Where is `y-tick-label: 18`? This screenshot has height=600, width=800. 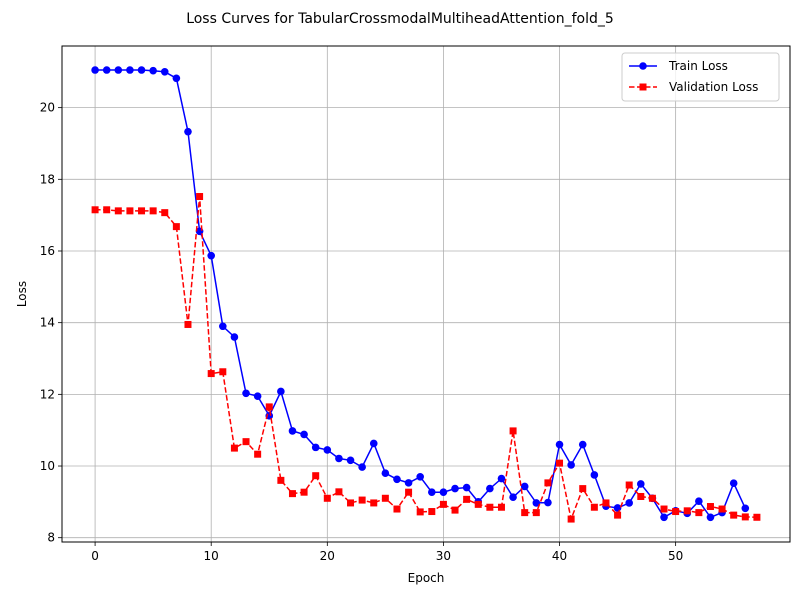 y-tick-label: 18 is located at coordinates (47, 179).